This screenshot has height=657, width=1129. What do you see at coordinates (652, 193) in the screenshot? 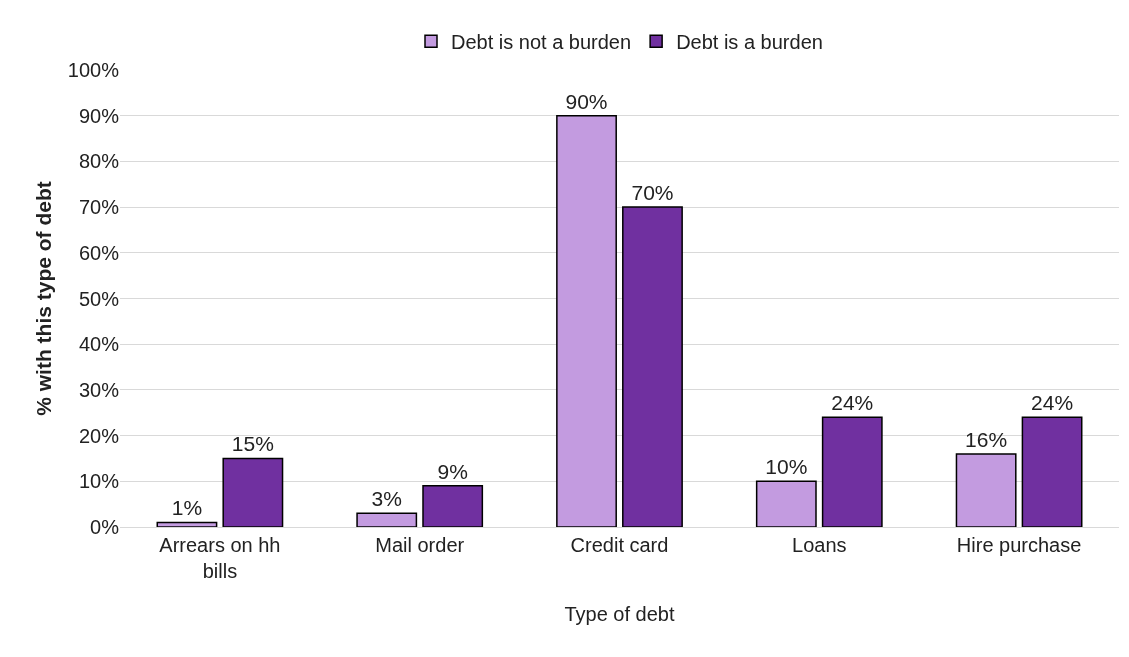
I see `data-label: 70%` at bounding box center [652, 193].